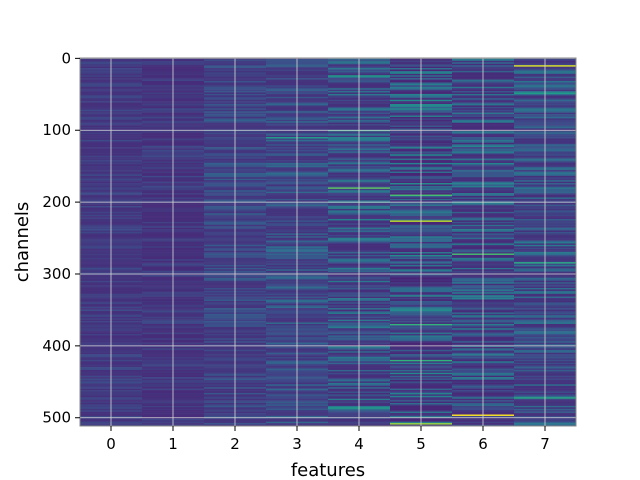  Describe the element at coordinates (56, 130) in the screenshot. I see `y-tick-label: 100` at that location.